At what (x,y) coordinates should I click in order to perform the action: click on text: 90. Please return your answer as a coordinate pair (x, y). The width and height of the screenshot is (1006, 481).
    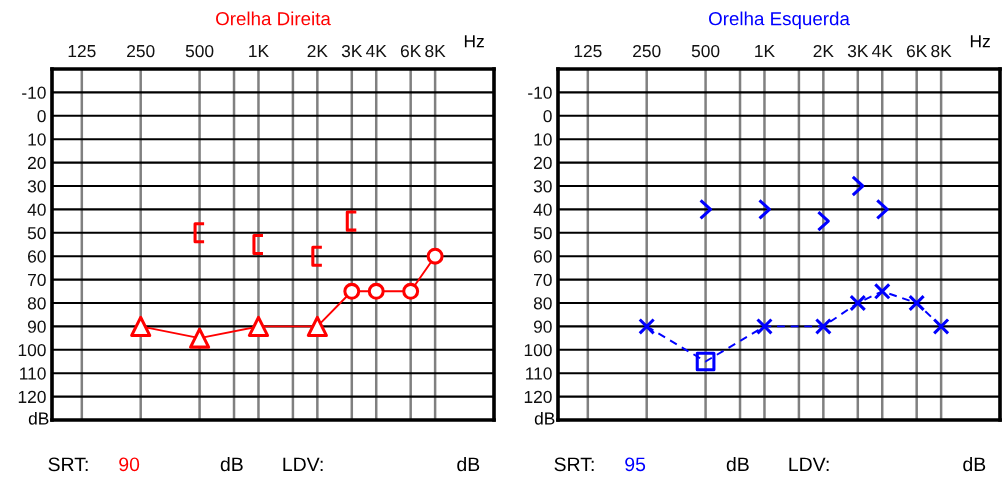
    Looking at the image, I should click on (129, 464).